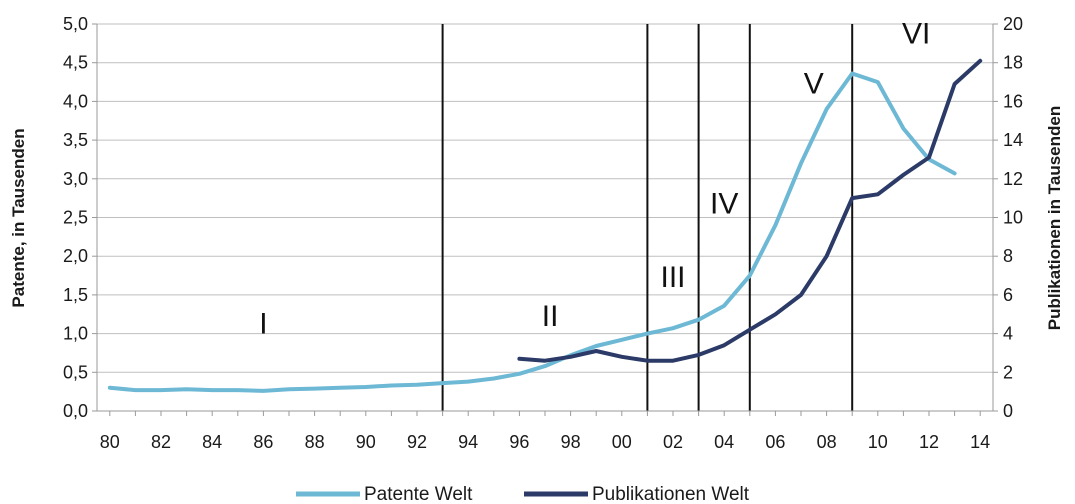 The width and height of the screenshot is (1075, 504). What do you see at coordinates (1013, 24) in the screenshot?
I see `y-right-tick-label: 20` at bounding box center [1013, 24].